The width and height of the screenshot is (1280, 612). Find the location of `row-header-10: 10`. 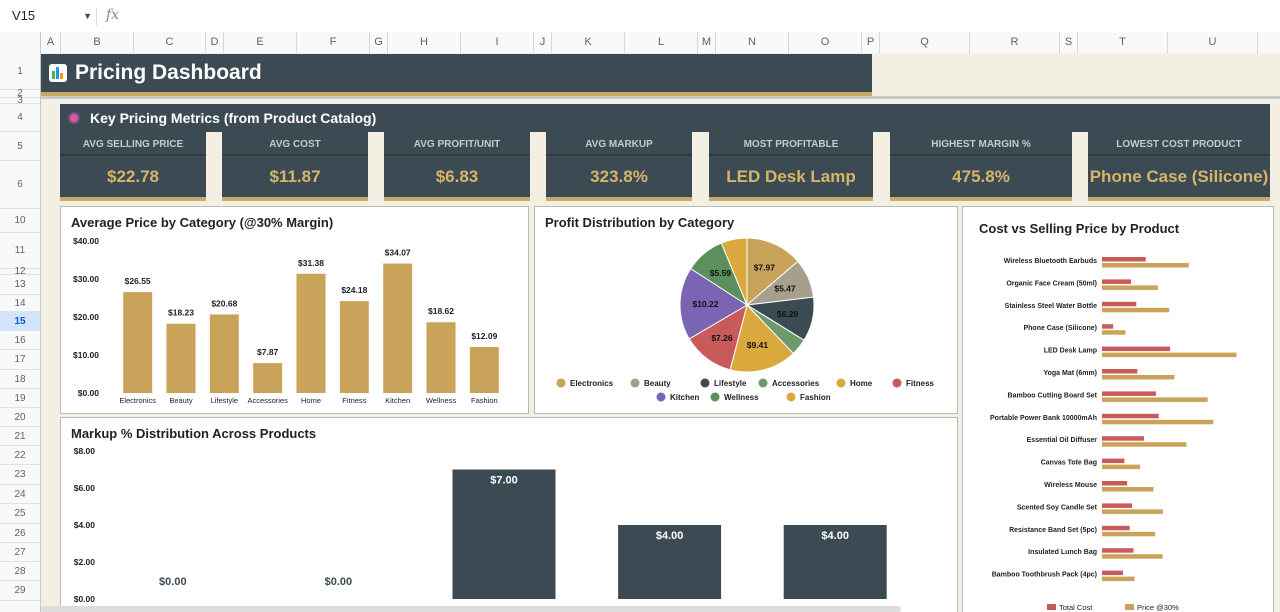

row-header-10: 10 is located at coordinates (20, 221).